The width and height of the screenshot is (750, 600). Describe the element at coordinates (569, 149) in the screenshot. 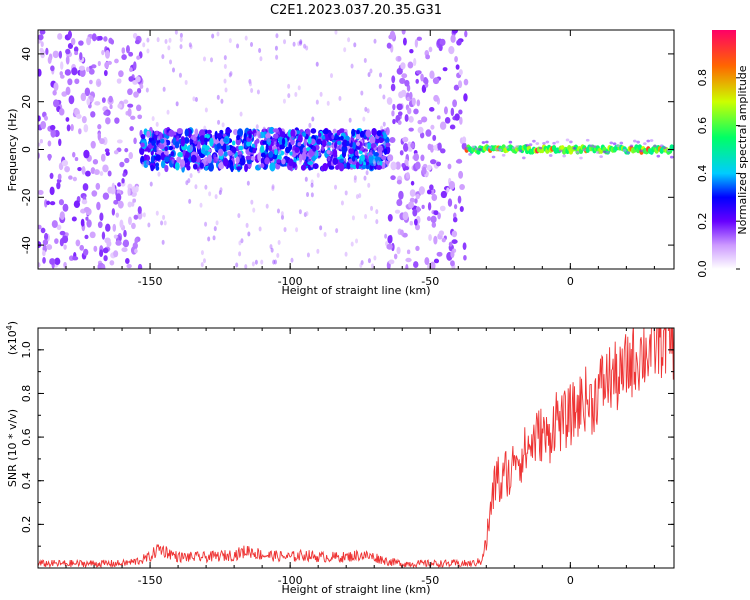

I see `spectrogram-region` at that location.